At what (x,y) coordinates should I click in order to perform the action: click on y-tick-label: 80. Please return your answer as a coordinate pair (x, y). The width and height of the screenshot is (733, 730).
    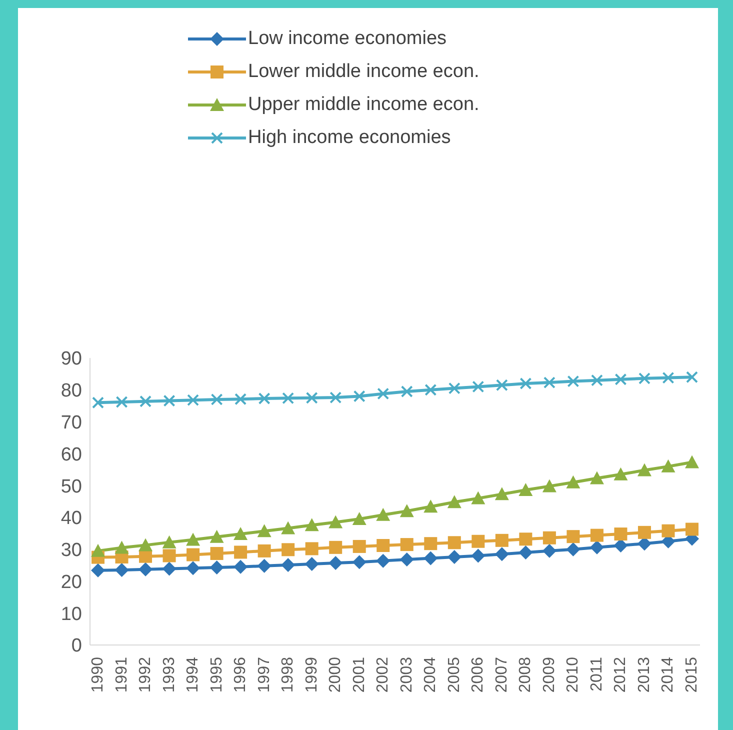
    Looking at the image, I should click on (71, 391).